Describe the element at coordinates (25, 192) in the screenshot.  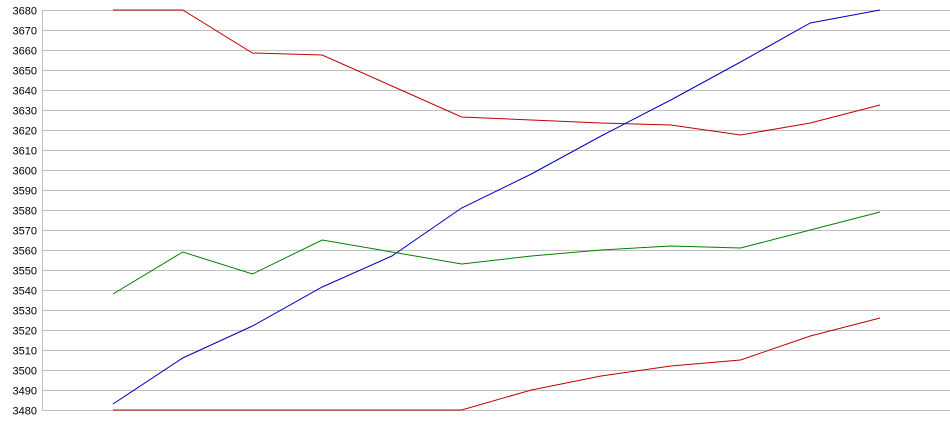
I see `y-tick-label: 3590` at that location.